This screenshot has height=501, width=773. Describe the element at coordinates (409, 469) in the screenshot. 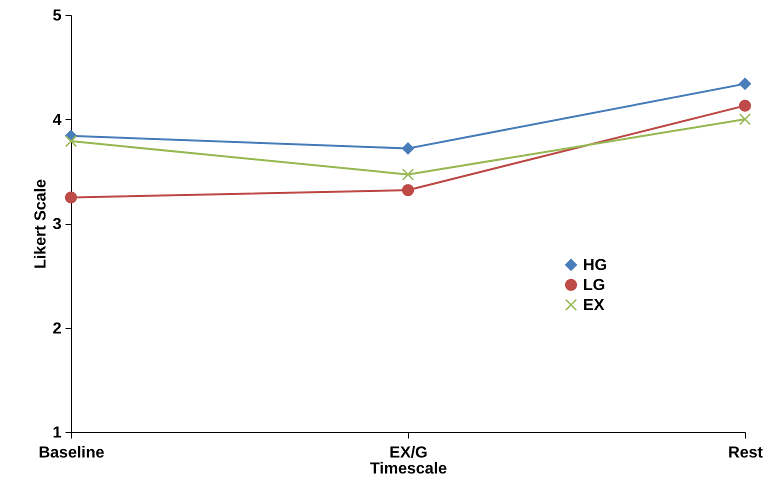

I see `x-axis-title: Timescale` at that location.